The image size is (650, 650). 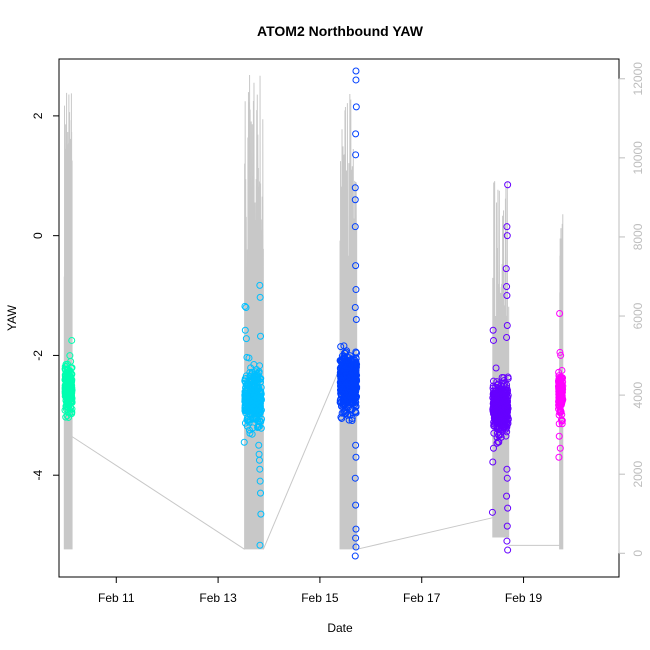 What do you see at coordinates (38, 355) in the screenshot?
I see `y-tick-label: -2` at bounding box center [38, 355].